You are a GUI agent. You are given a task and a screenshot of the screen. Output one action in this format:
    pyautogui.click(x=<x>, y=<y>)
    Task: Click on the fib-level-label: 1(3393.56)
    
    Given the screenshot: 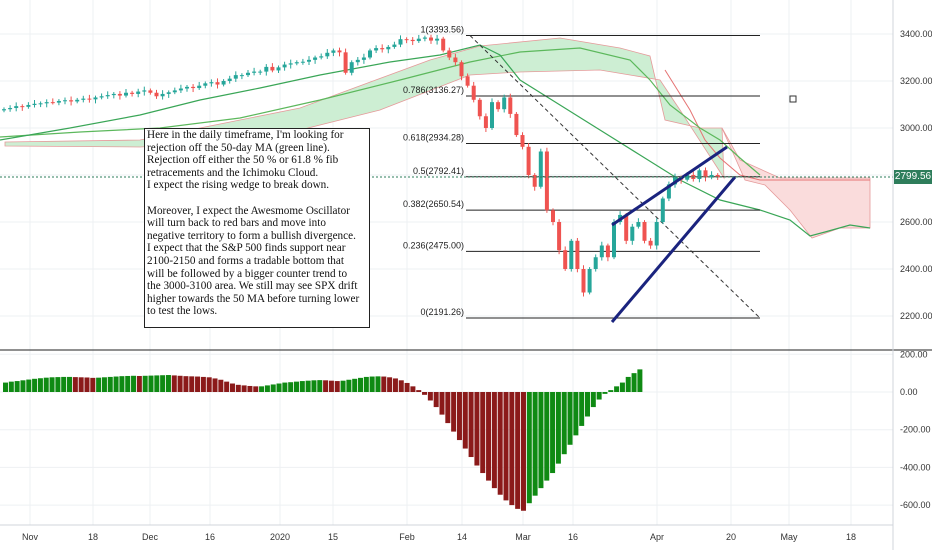 What is the action you would take?
    pyautogui.click(x=442, y=30)
    